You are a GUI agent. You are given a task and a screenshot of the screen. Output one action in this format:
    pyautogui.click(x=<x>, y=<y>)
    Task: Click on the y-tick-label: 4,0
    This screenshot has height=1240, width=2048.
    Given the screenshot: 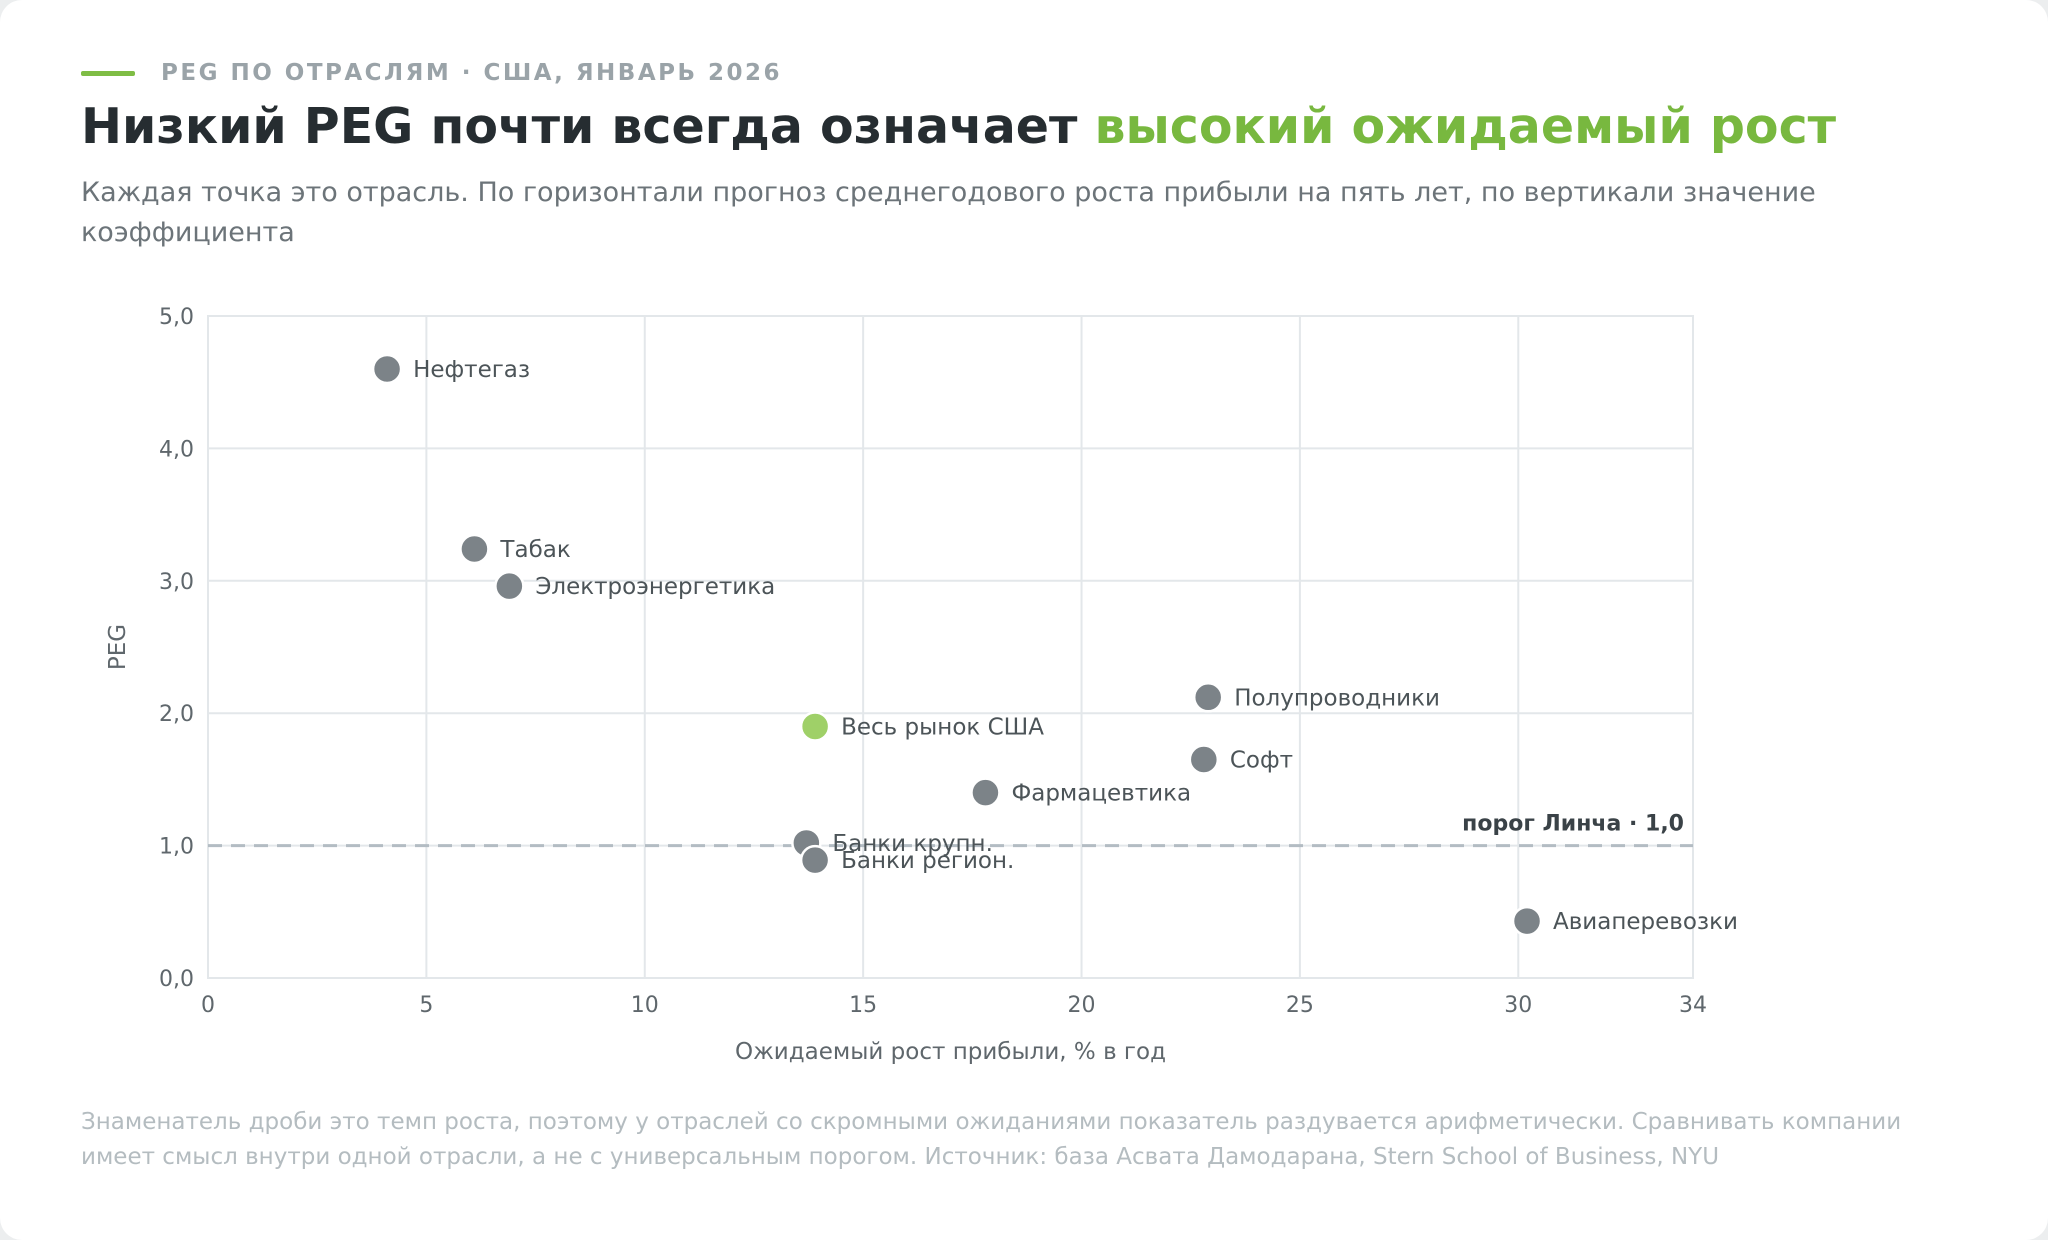 What is the action you would take?
    pyautogui.click(x=176, y=449)
    